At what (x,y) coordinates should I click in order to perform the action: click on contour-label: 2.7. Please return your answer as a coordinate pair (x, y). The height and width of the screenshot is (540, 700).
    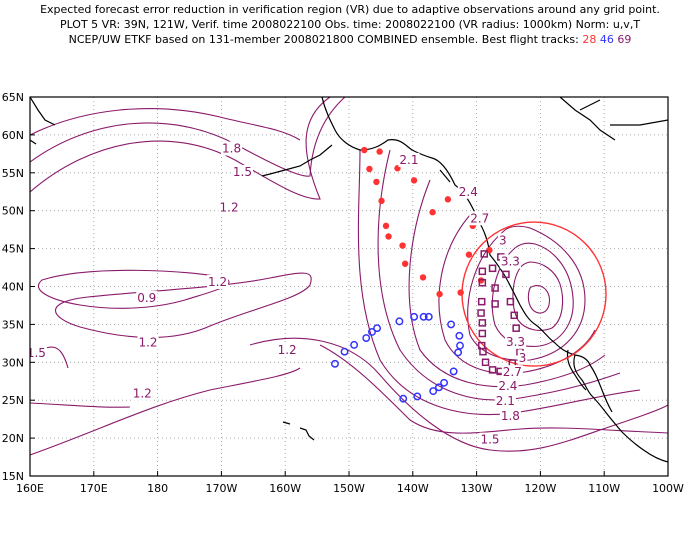
    Looking at the image, I should click on (512, 372).